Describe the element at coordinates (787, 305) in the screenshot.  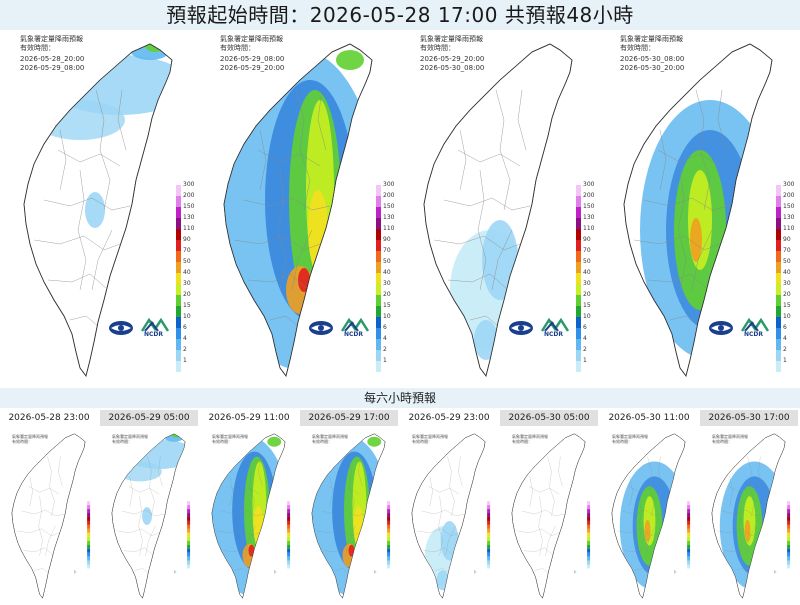
I see `legend-label: 15` at that location.